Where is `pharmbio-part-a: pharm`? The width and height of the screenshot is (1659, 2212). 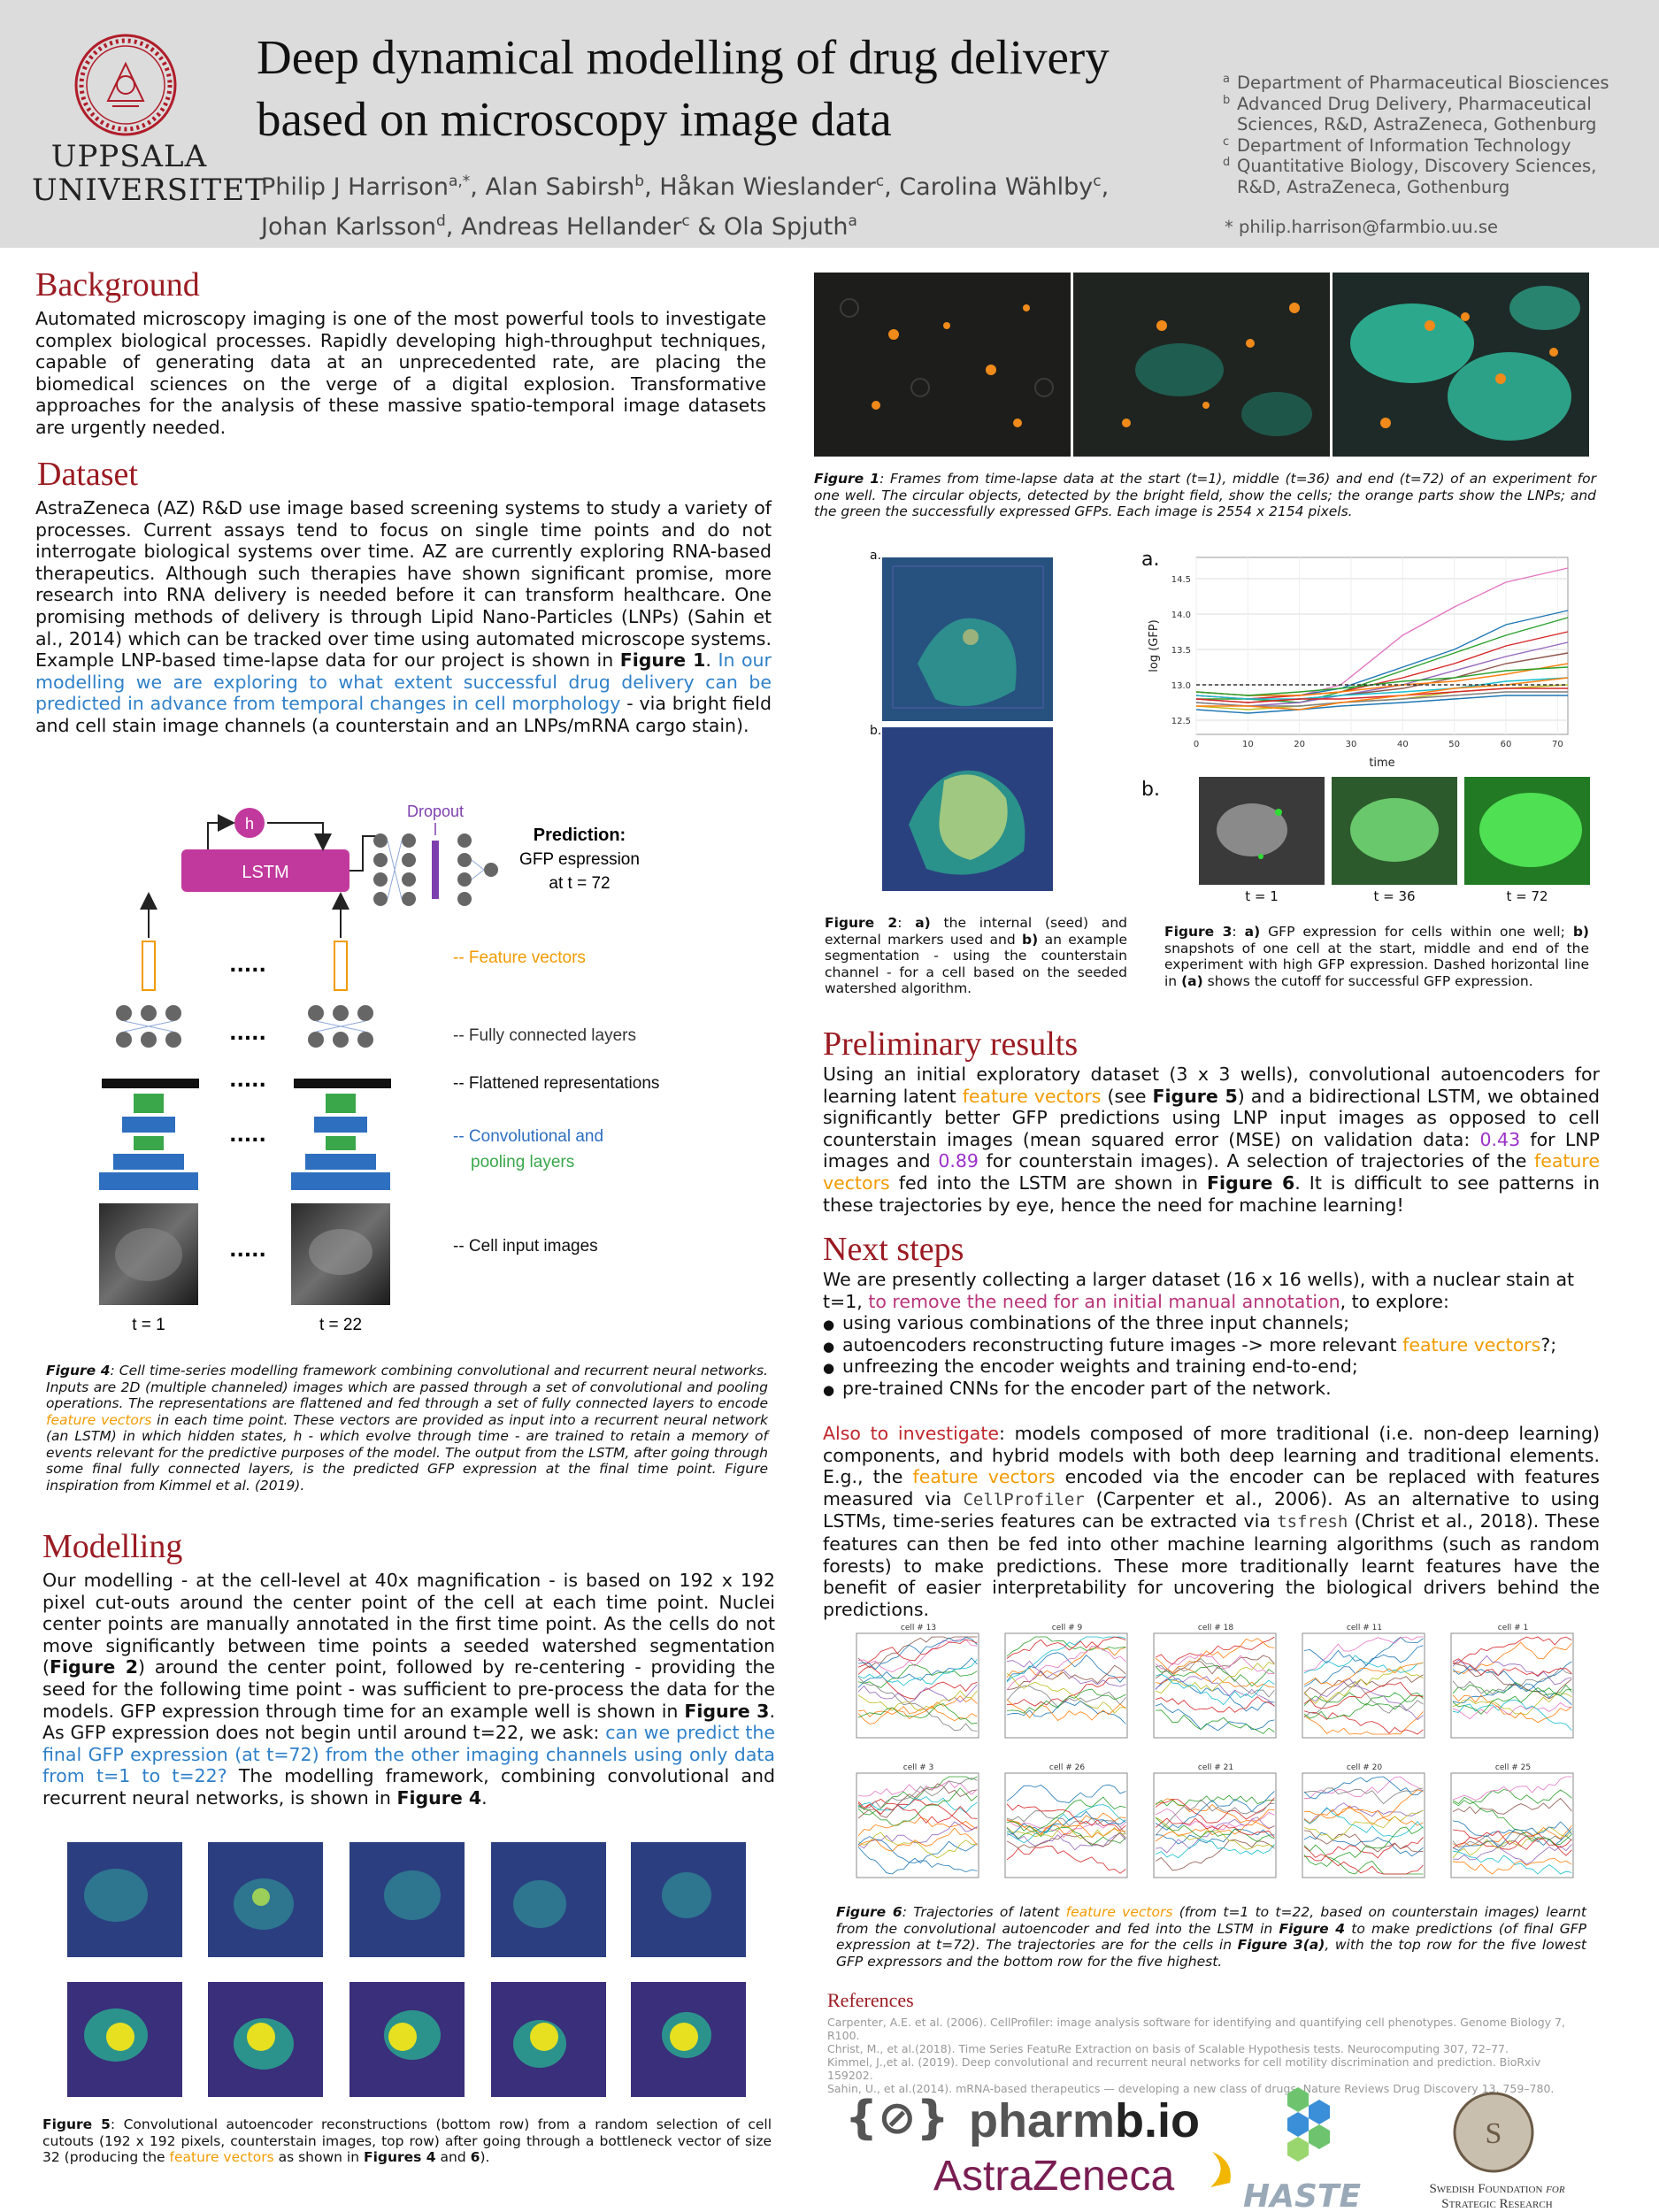 pharmbio-part-a: pharm is located at coordinates (1042, 2121).